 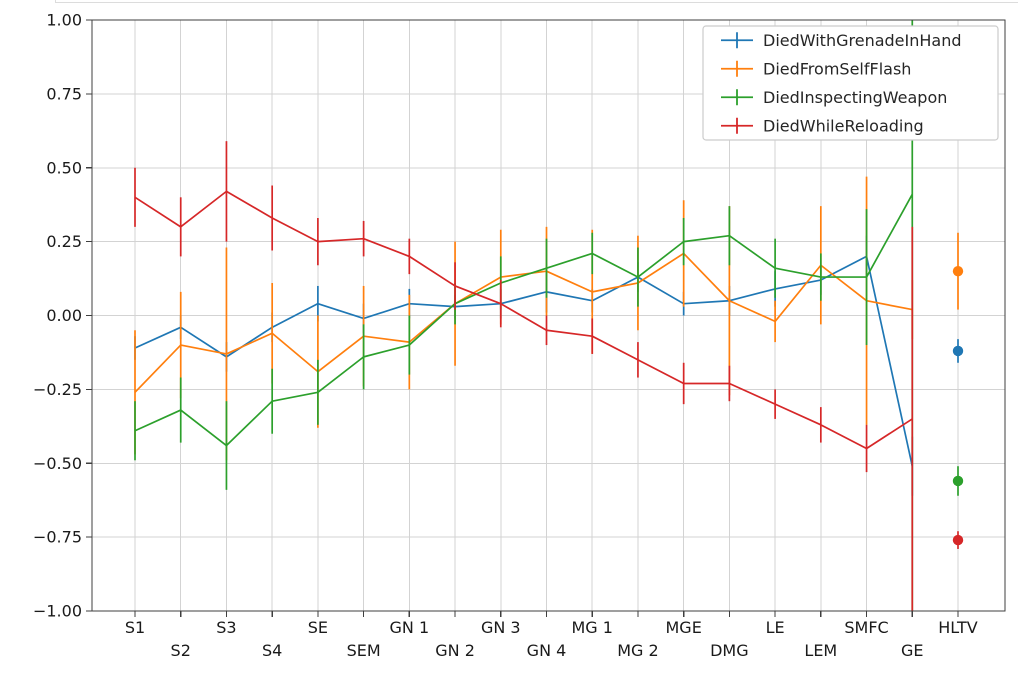 I want to click on x-tick-label: SE, so click(x=318, y=627).